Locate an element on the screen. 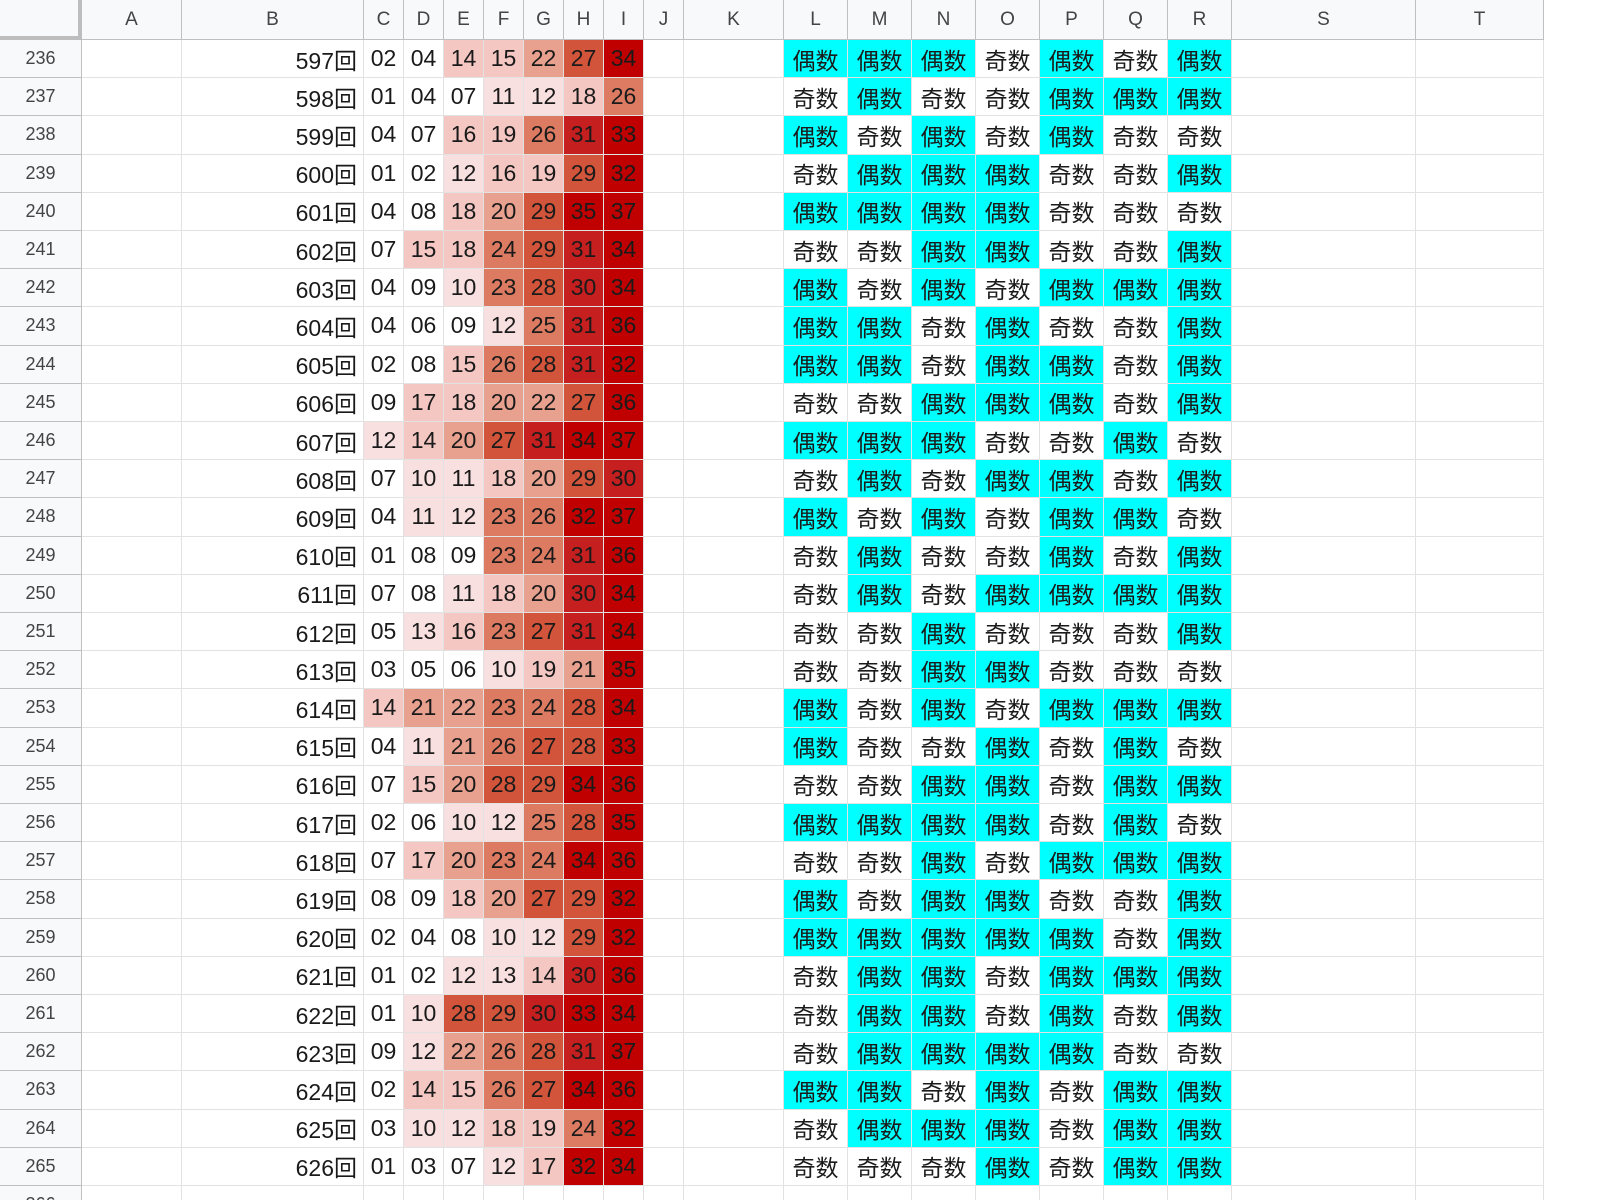 The height and width of the screenshot is (1200, 1600). round-cell: 621回 is located at coordinates (273, 975).